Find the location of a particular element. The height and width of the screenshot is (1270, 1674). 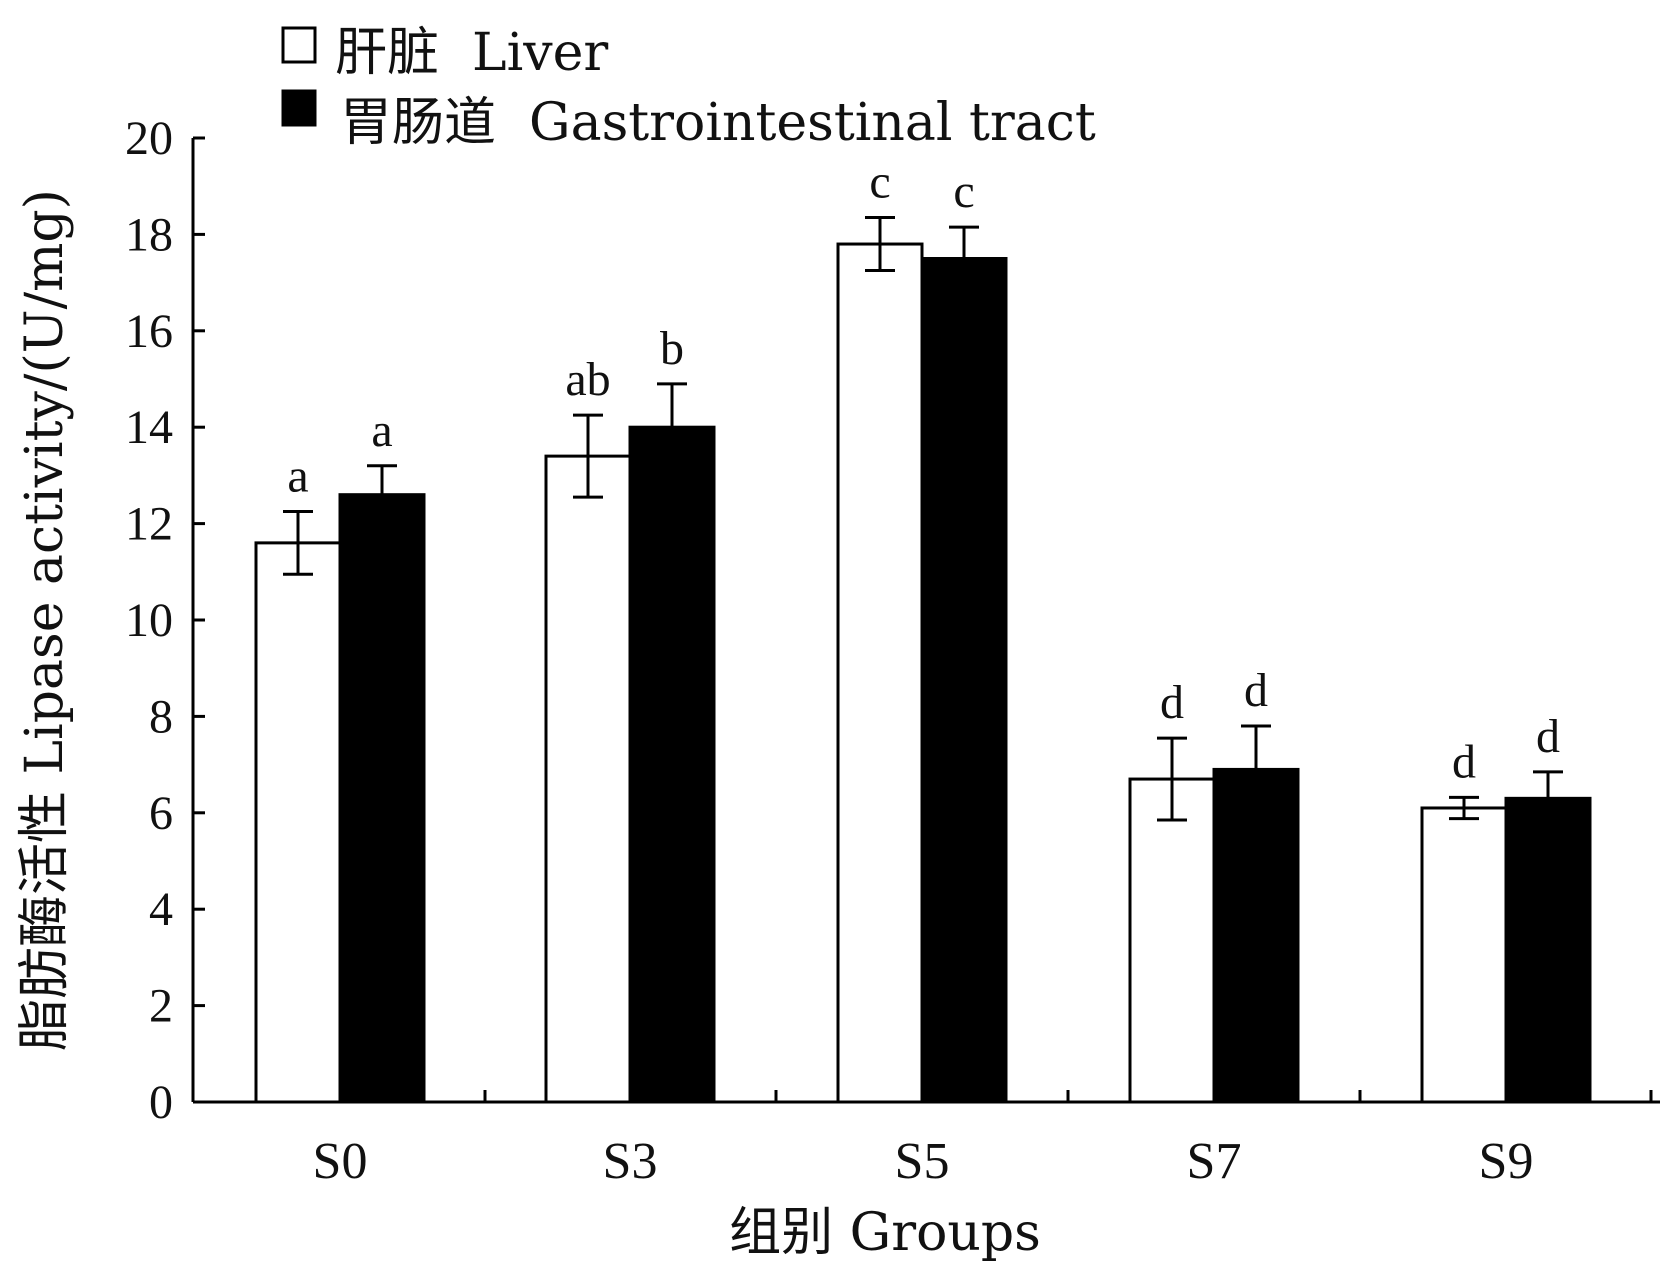

x-axis-title: 组别 Groups is located at coordinates (885, 1233).